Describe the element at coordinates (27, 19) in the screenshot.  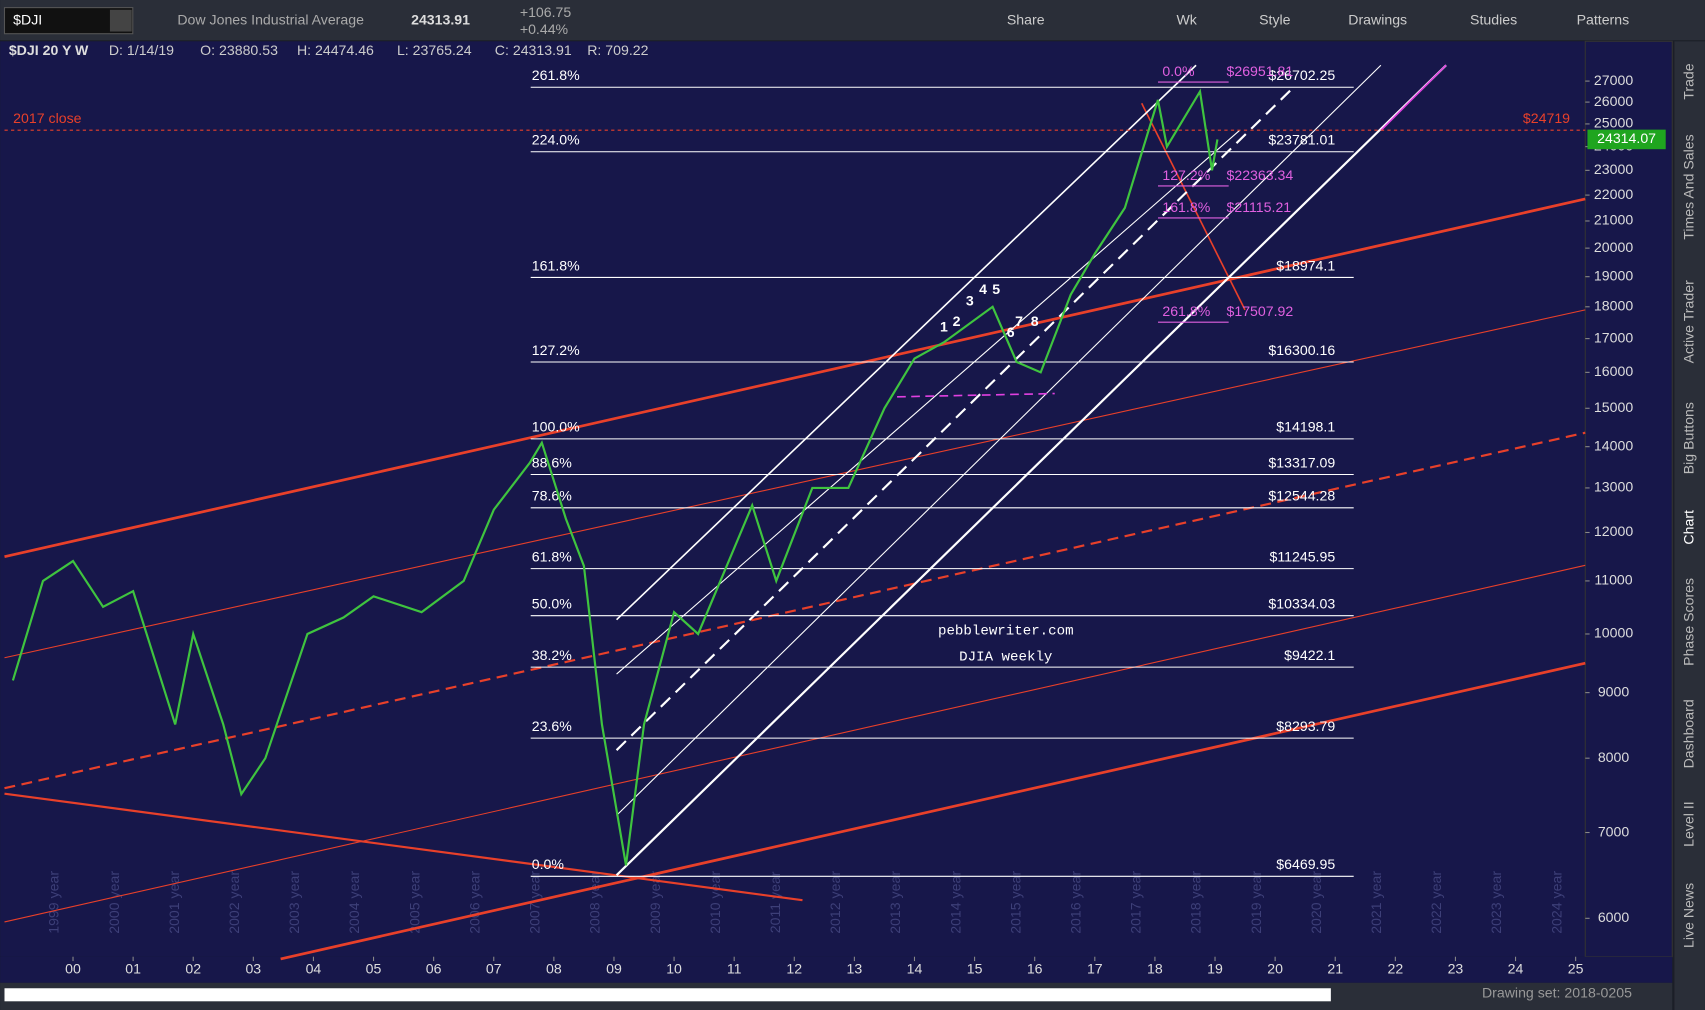
I see `symbol: $DJI` at that location.